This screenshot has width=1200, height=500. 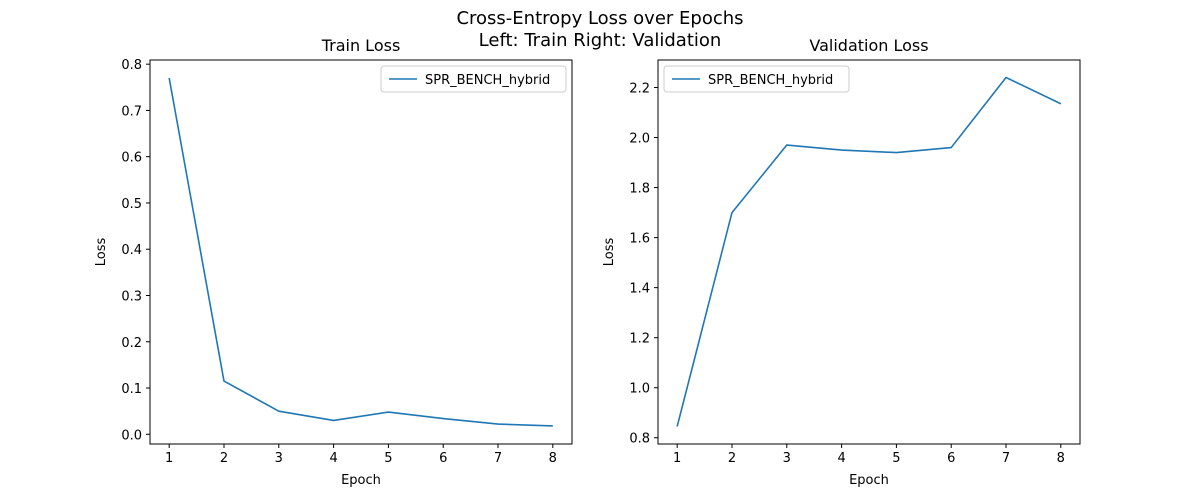 What do you see at coordinates (131, 389) in the screenshot?
I see `train-y-tick-label: 0.1` at bounding box center [131, 389].